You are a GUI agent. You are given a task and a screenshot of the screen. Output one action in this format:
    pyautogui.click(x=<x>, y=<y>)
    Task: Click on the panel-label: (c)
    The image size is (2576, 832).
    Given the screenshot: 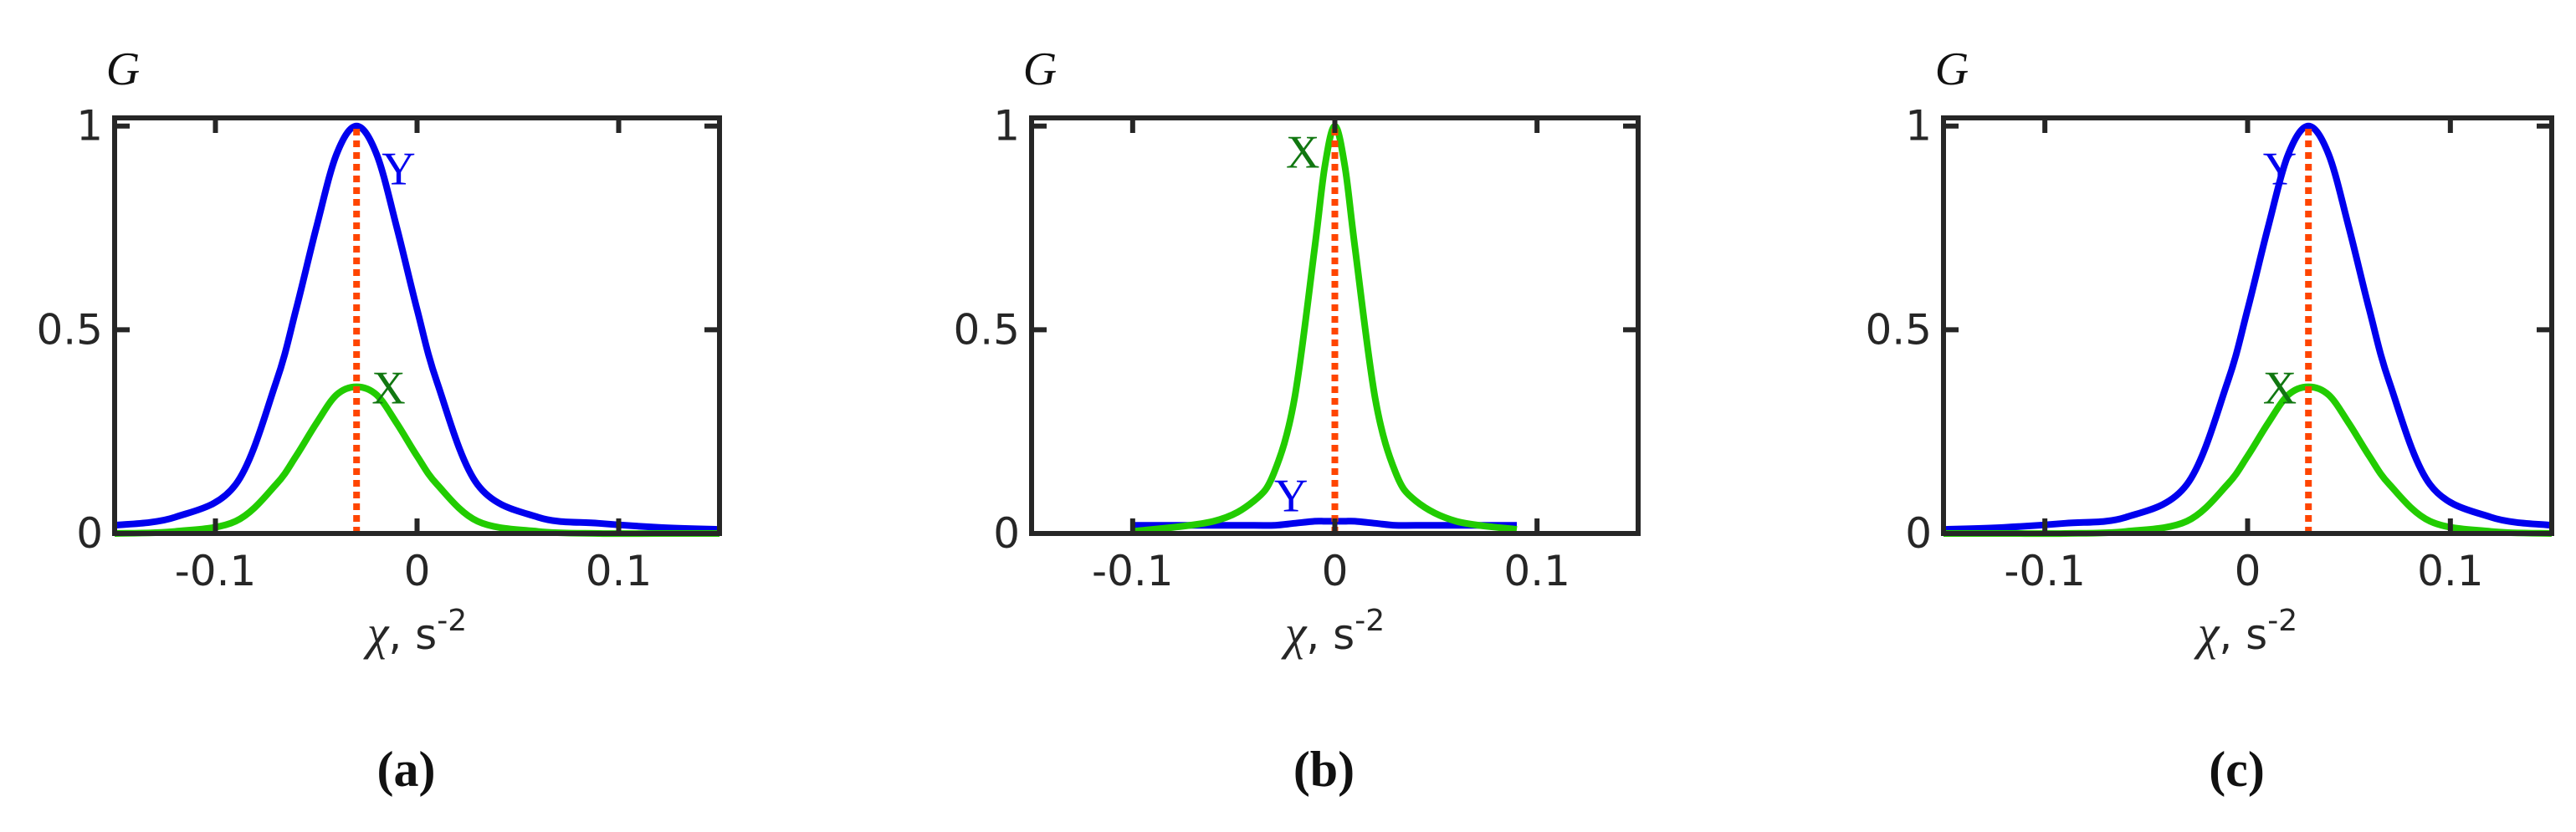 What is the action you would take?
    pyautogui.click(x=2237, y=769)
    